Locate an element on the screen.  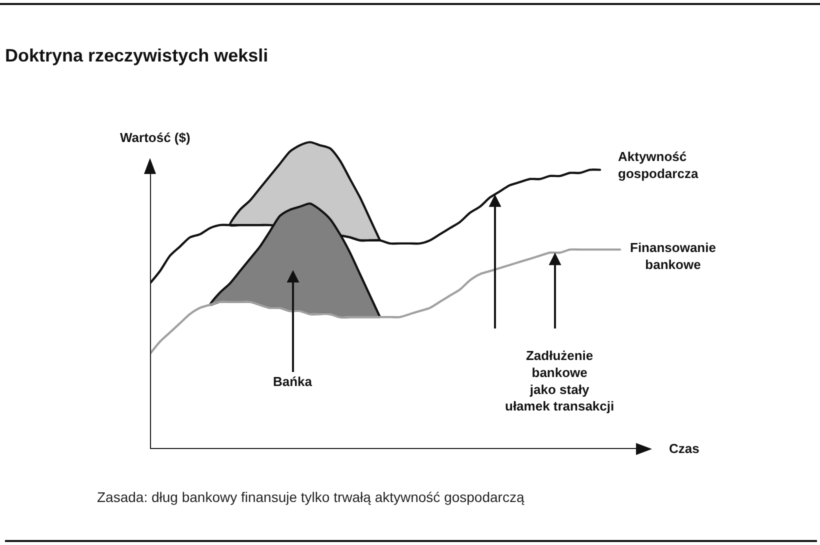
chart-title: Doktryna rzeczywistych weksli is located at coordinates (136, 55).